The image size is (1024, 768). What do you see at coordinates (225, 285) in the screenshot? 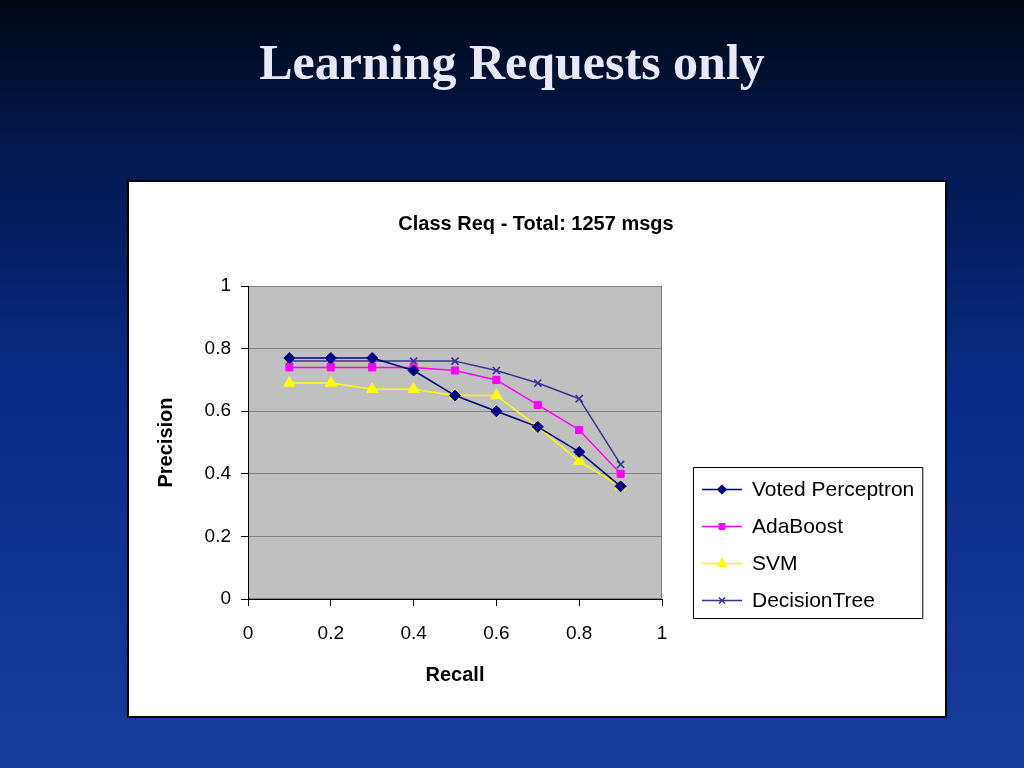
I see `y-tick-label: 1` at bounding box center [225, 285].